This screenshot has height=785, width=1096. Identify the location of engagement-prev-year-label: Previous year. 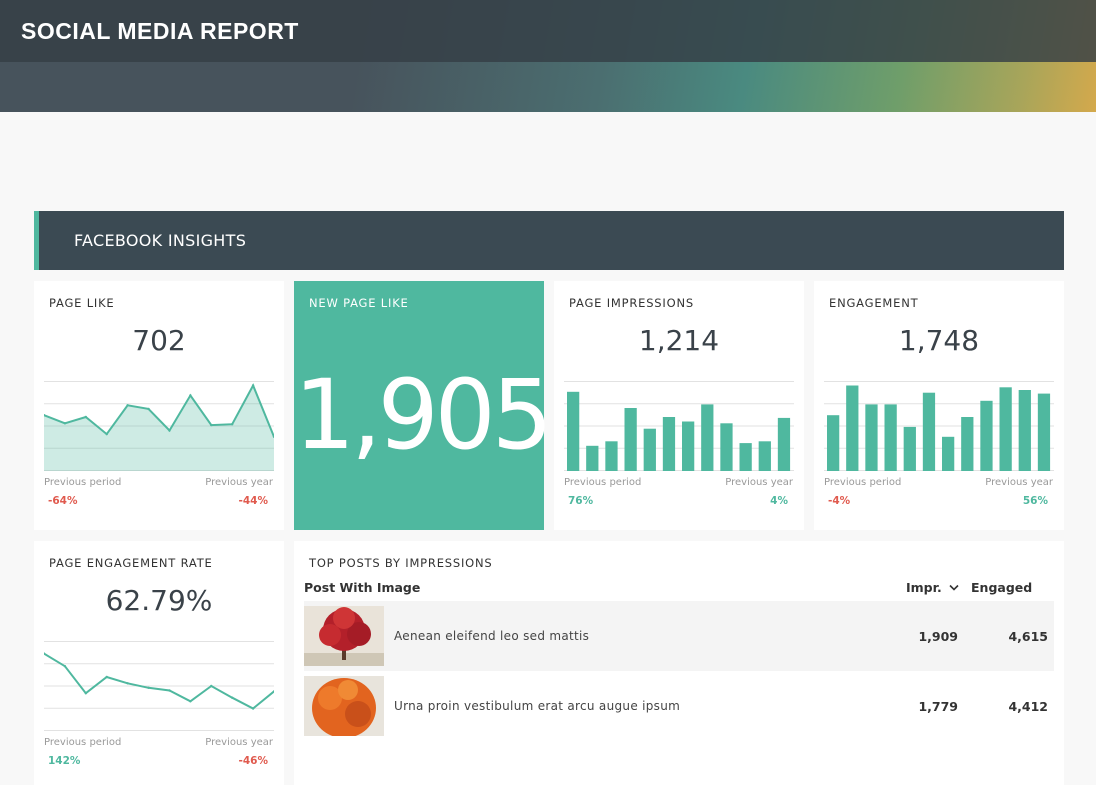
(1019, 482).